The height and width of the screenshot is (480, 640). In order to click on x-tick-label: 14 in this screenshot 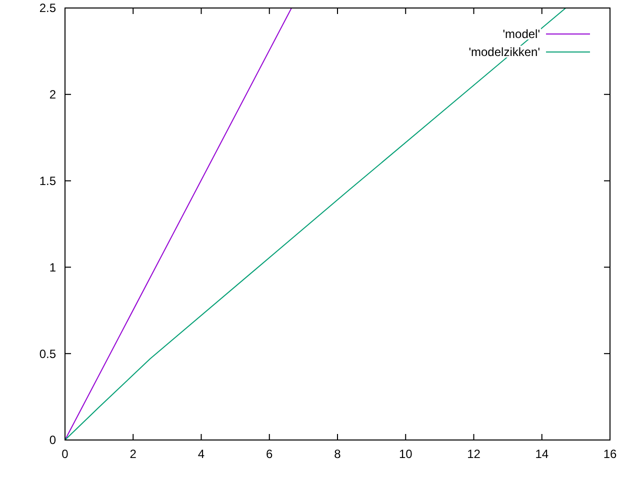, I will do `click(542, 454)`.